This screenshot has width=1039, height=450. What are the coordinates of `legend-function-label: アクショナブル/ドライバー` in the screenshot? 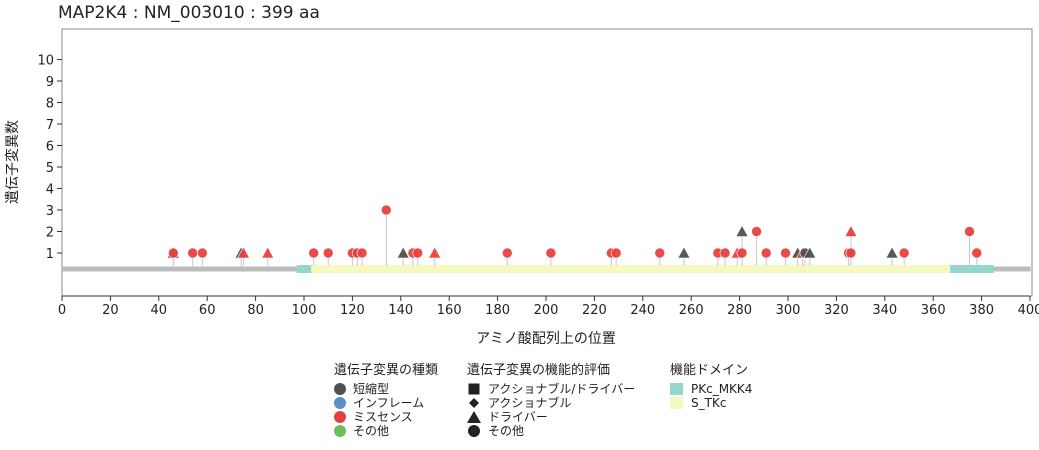 It's located at (561, 388).